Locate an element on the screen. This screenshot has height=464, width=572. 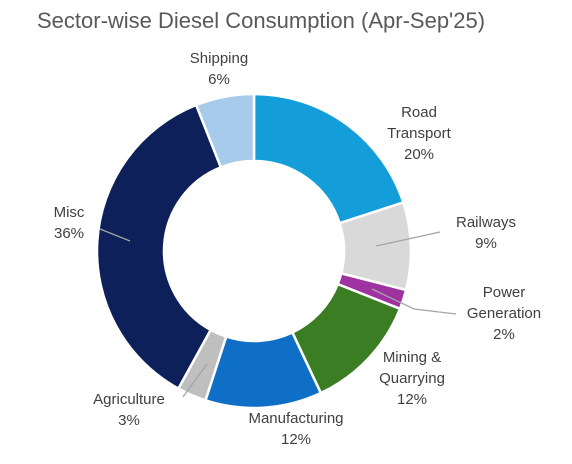
slice-value-label: 3% is located at coordinates (129, 420).